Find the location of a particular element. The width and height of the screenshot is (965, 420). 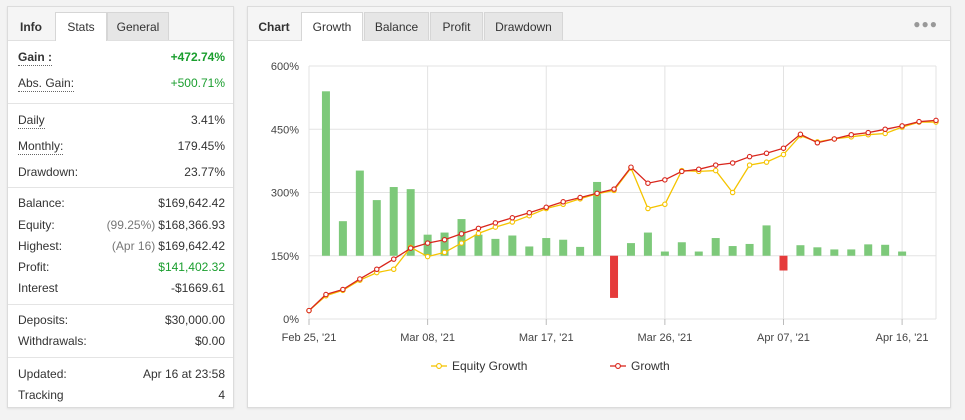

highest-value-group: (Apr 16) $169,642.42 is located at coordinates (168, 246).